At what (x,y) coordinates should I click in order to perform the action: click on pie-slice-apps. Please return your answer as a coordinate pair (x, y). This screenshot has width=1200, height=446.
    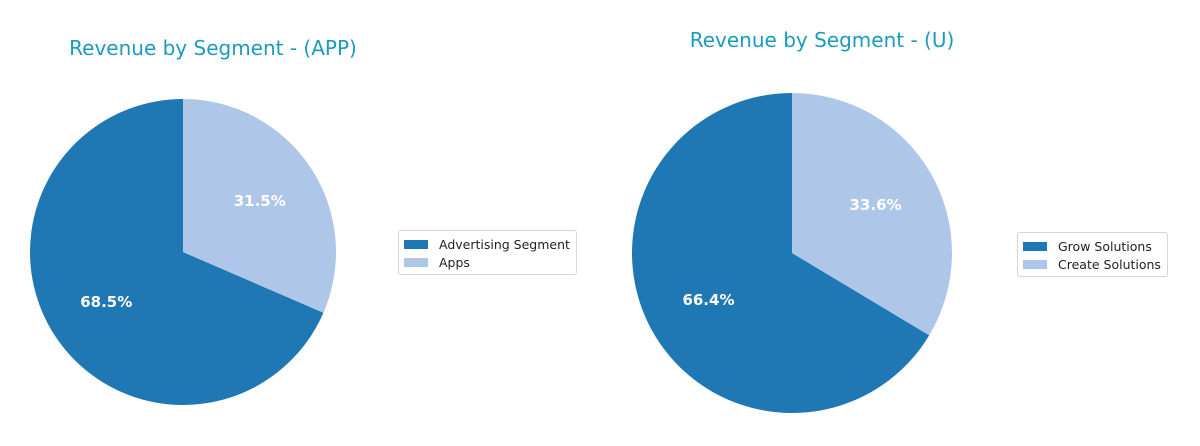
    Looking at the image, I should click on (259, 206).